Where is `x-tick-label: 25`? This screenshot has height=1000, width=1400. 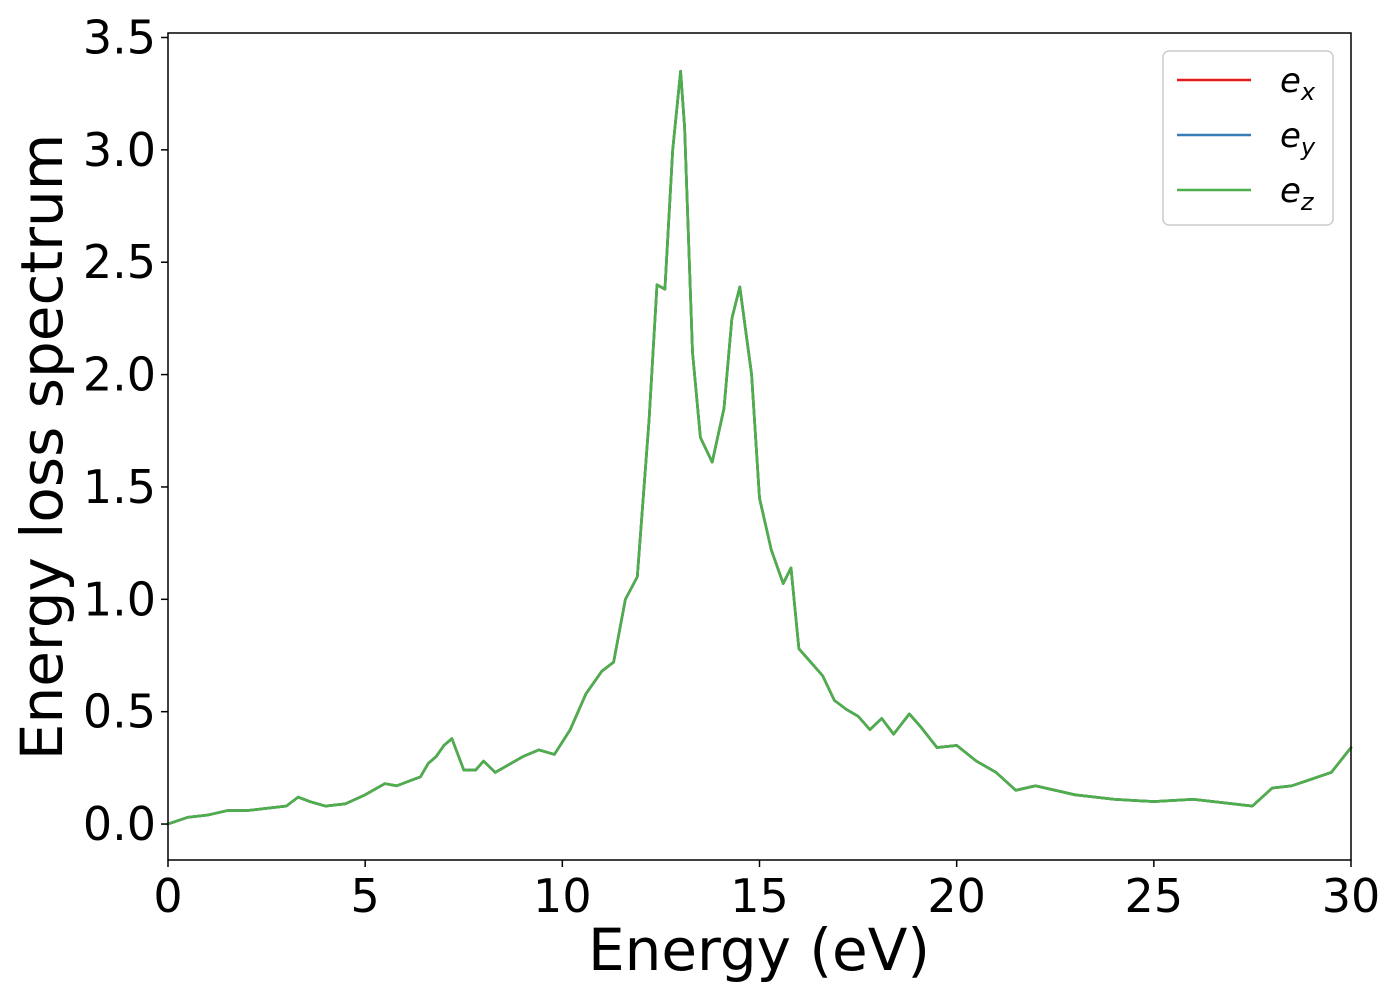 x-tick-label: 25 is located at coordinates (1154, 896).